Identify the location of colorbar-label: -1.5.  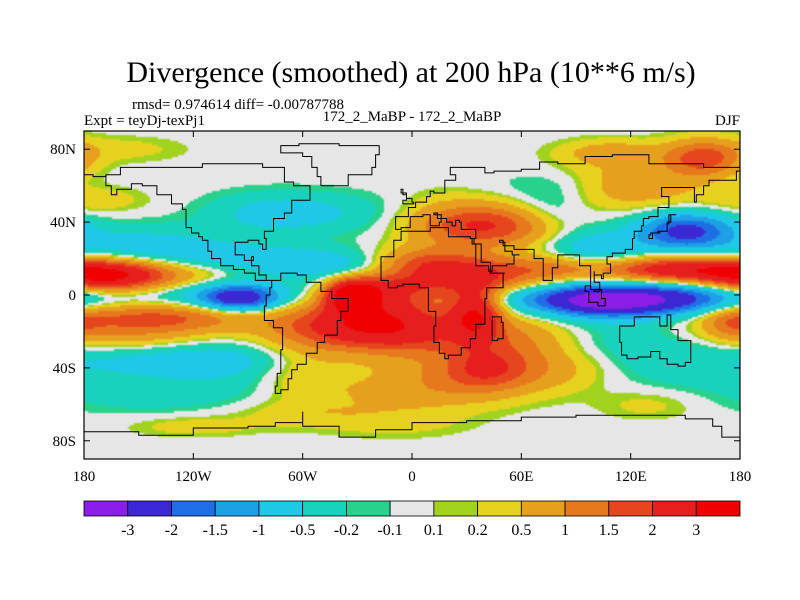
(215, 530).